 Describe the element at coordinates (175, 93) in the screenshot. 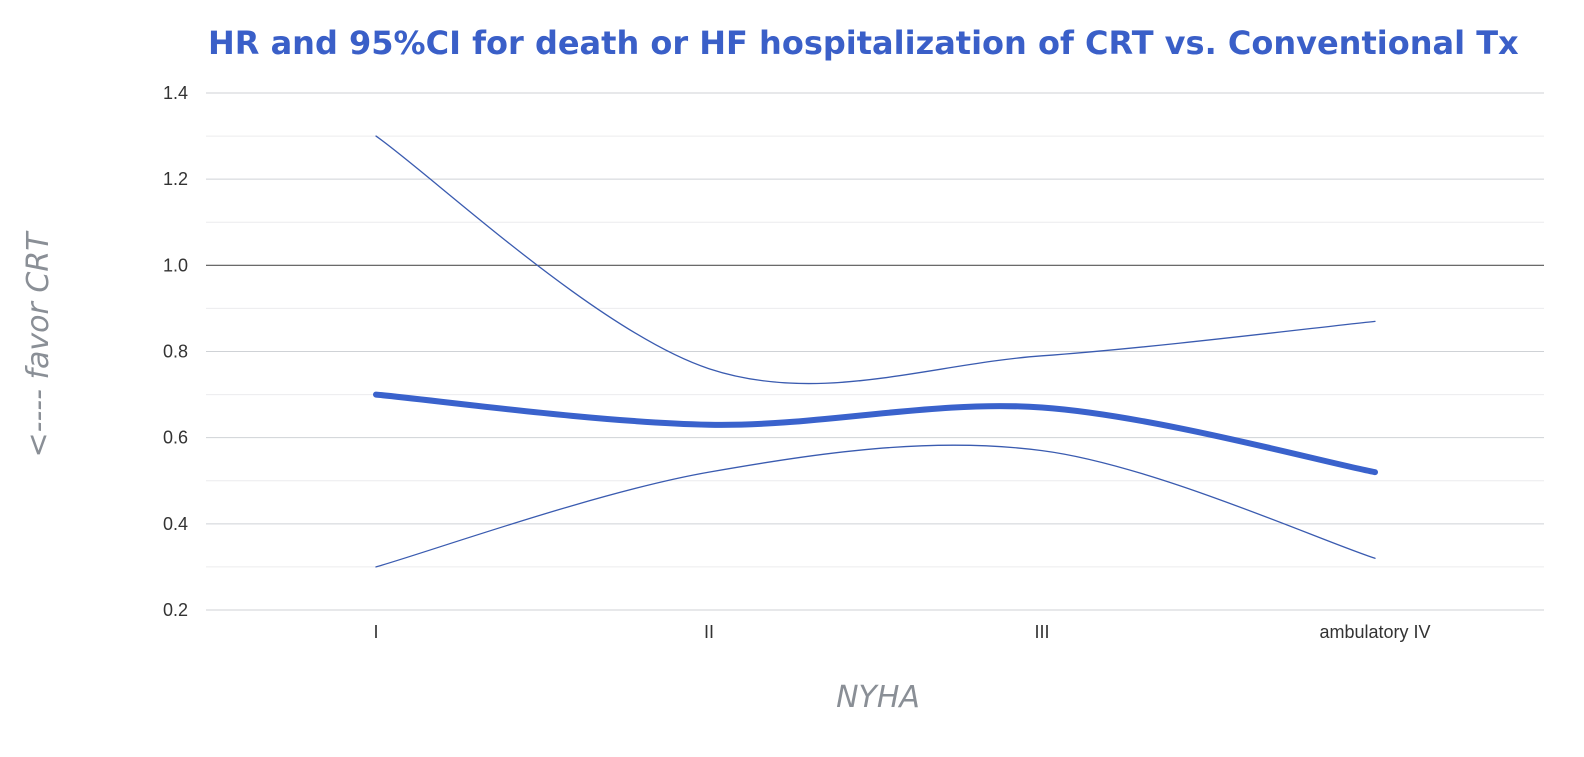

I see `y-tick-label: 1.4` at that location.